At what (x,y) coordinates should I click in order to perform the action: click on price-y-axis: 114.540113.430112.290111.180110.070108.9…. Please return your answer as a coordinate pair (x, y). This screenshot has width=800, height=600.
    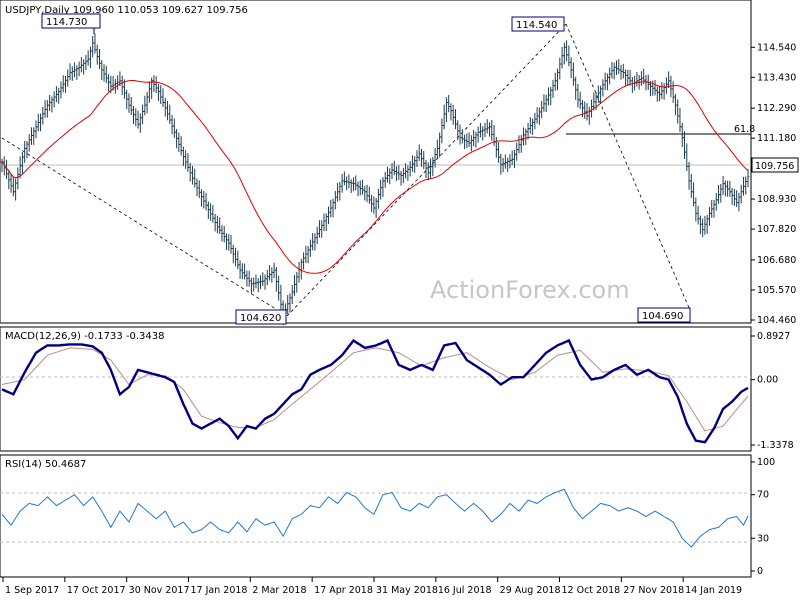
    Looking at the image, I should click on (773, 184).